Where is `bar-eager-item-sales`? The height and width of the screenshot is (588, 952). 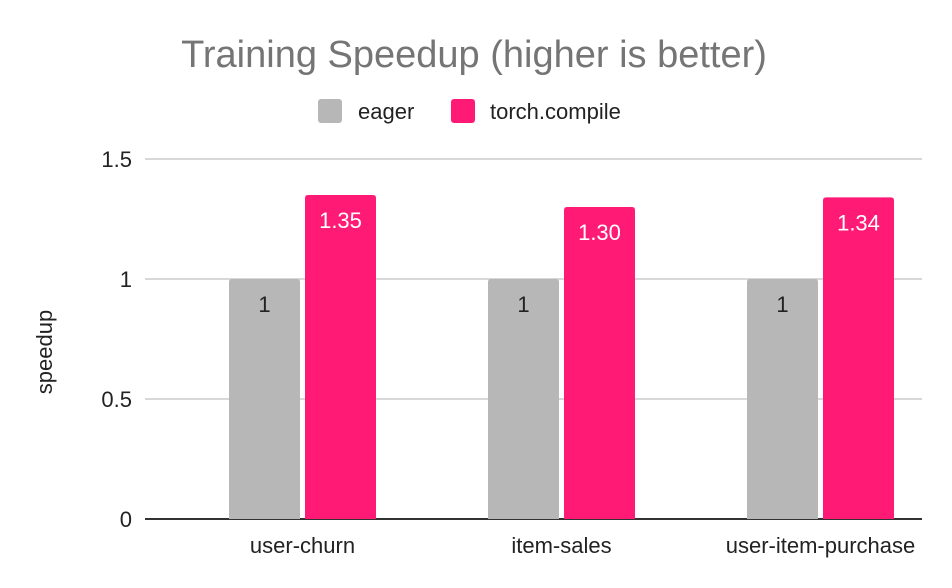
bar-eager-item-sales is located at coordinates (523, 399).